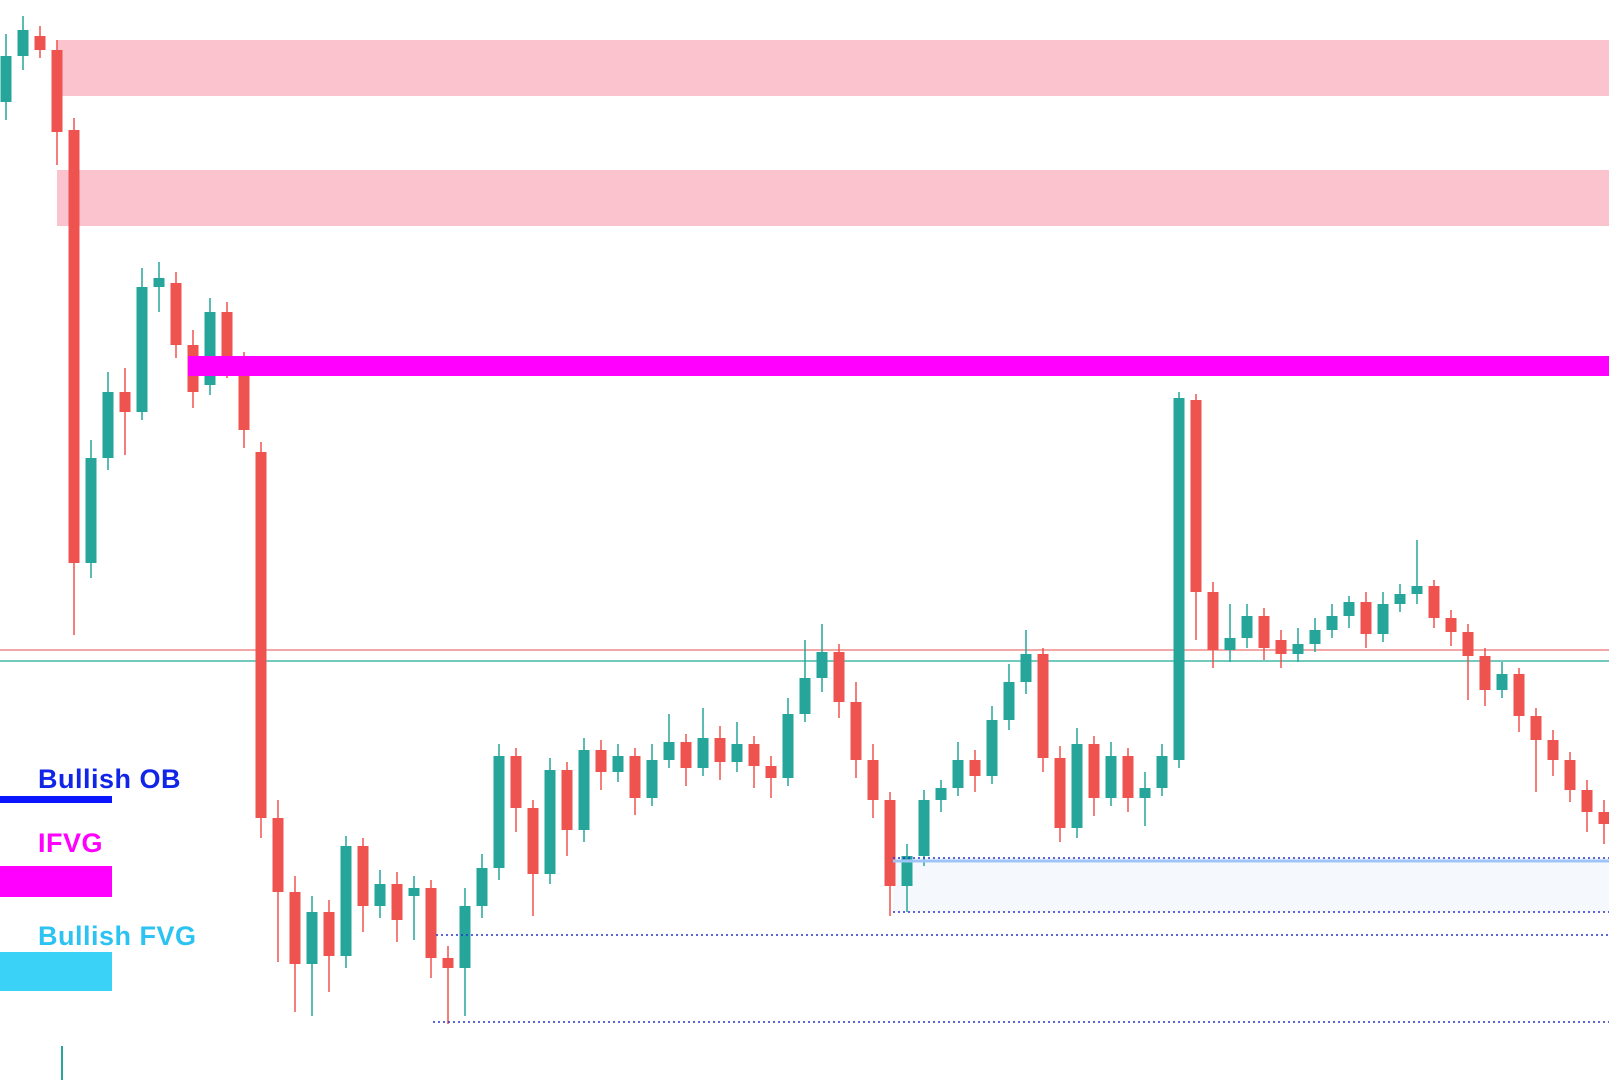 The width and height of the screenshot is (1609, 1080). I want to click on fvg-box-fill, so click(1251, 885).